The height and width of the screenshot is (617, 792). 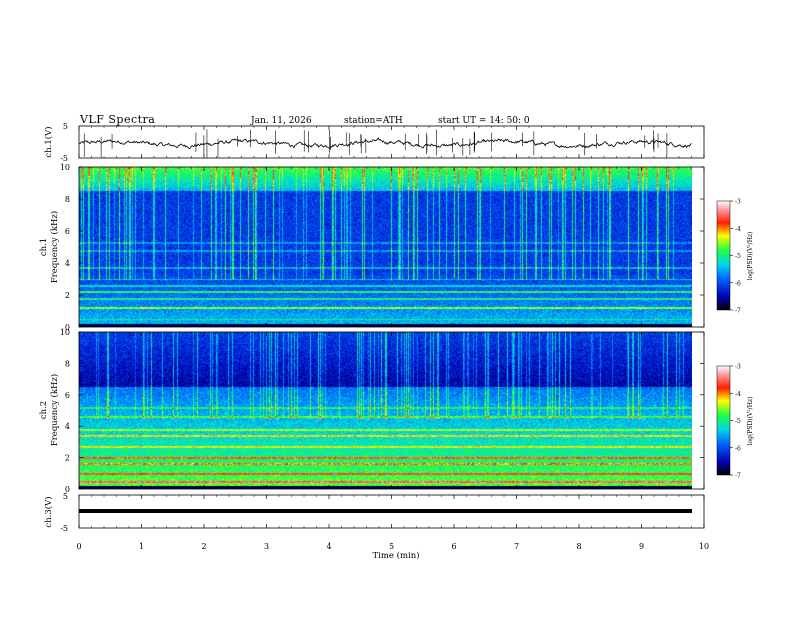 I want to click on ch1-voltage-panel: 5 -5 ch.1(V), so click(x=374, y=142).